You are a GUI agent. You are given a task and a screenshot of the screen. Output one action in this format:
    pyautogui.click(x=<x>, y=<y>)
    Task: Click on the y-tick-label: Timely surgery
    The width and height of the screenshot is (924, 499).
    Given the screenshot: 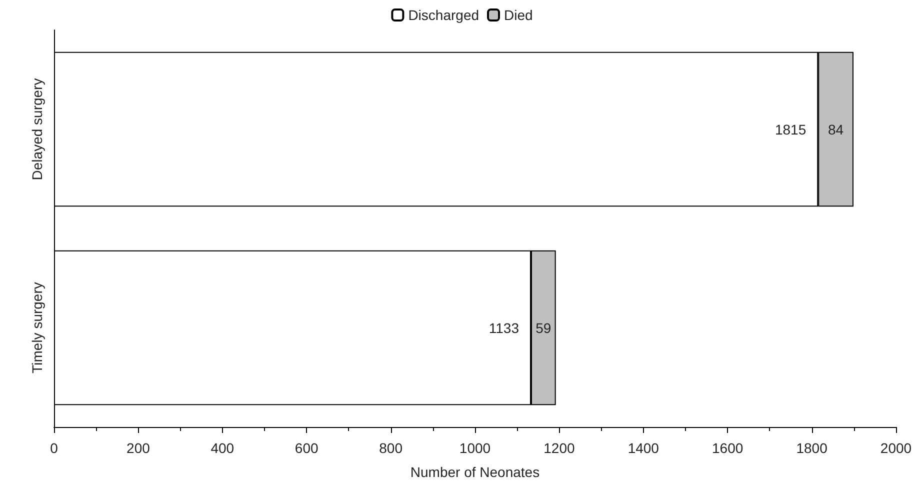 What is the action you would take?
    pyautogui.click(x=37, y=328)
    